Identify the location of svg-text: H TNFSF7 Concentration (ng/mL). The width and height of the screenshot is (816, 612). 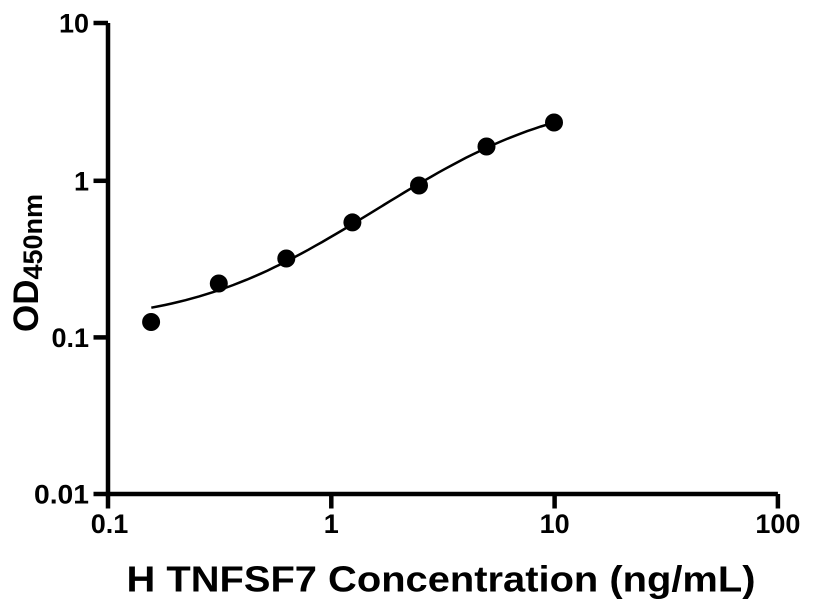
(441, 579).